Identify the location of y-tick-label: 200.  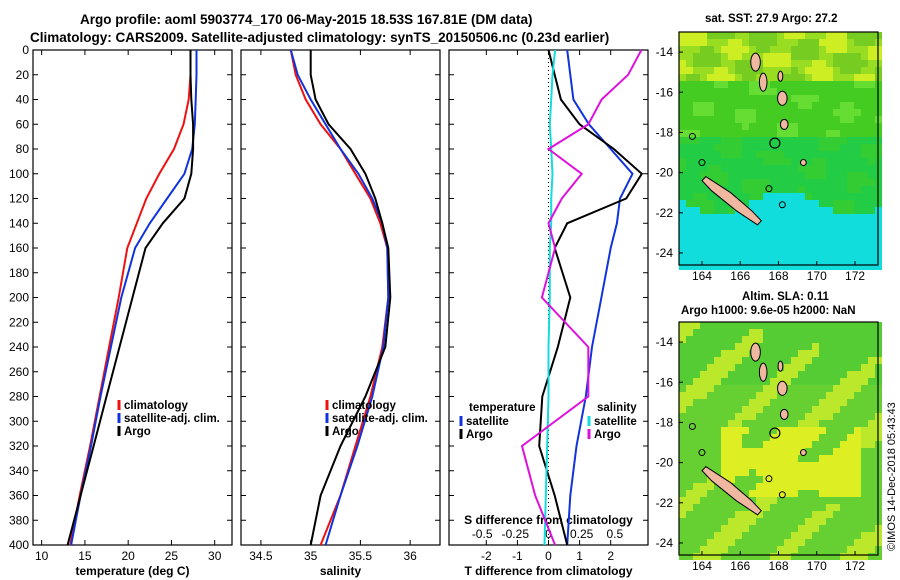
(19, 298).